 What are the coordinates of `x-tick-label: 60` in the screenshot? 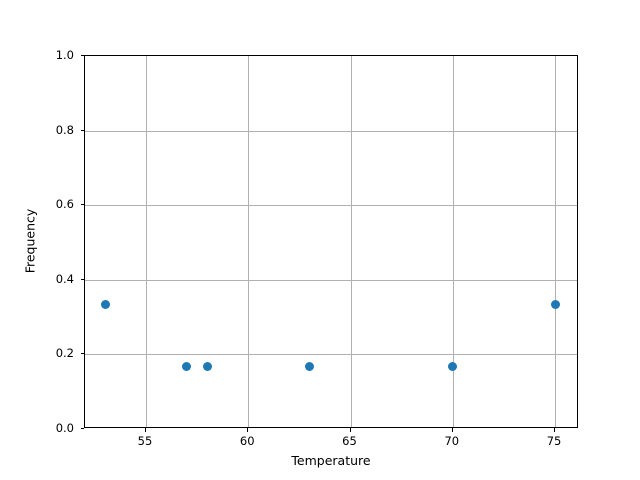 It's located at (247, 441).